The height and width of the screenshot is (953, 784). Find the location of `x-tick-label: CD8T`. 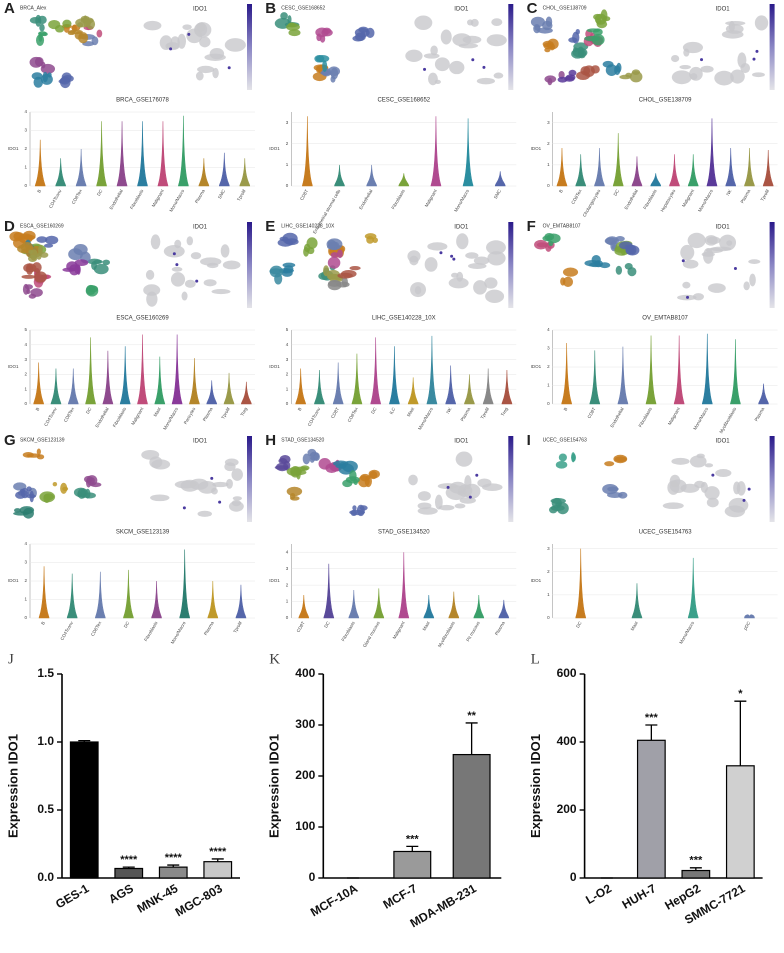

x-tick-label: CD8T is located at coordinates (591, 412).